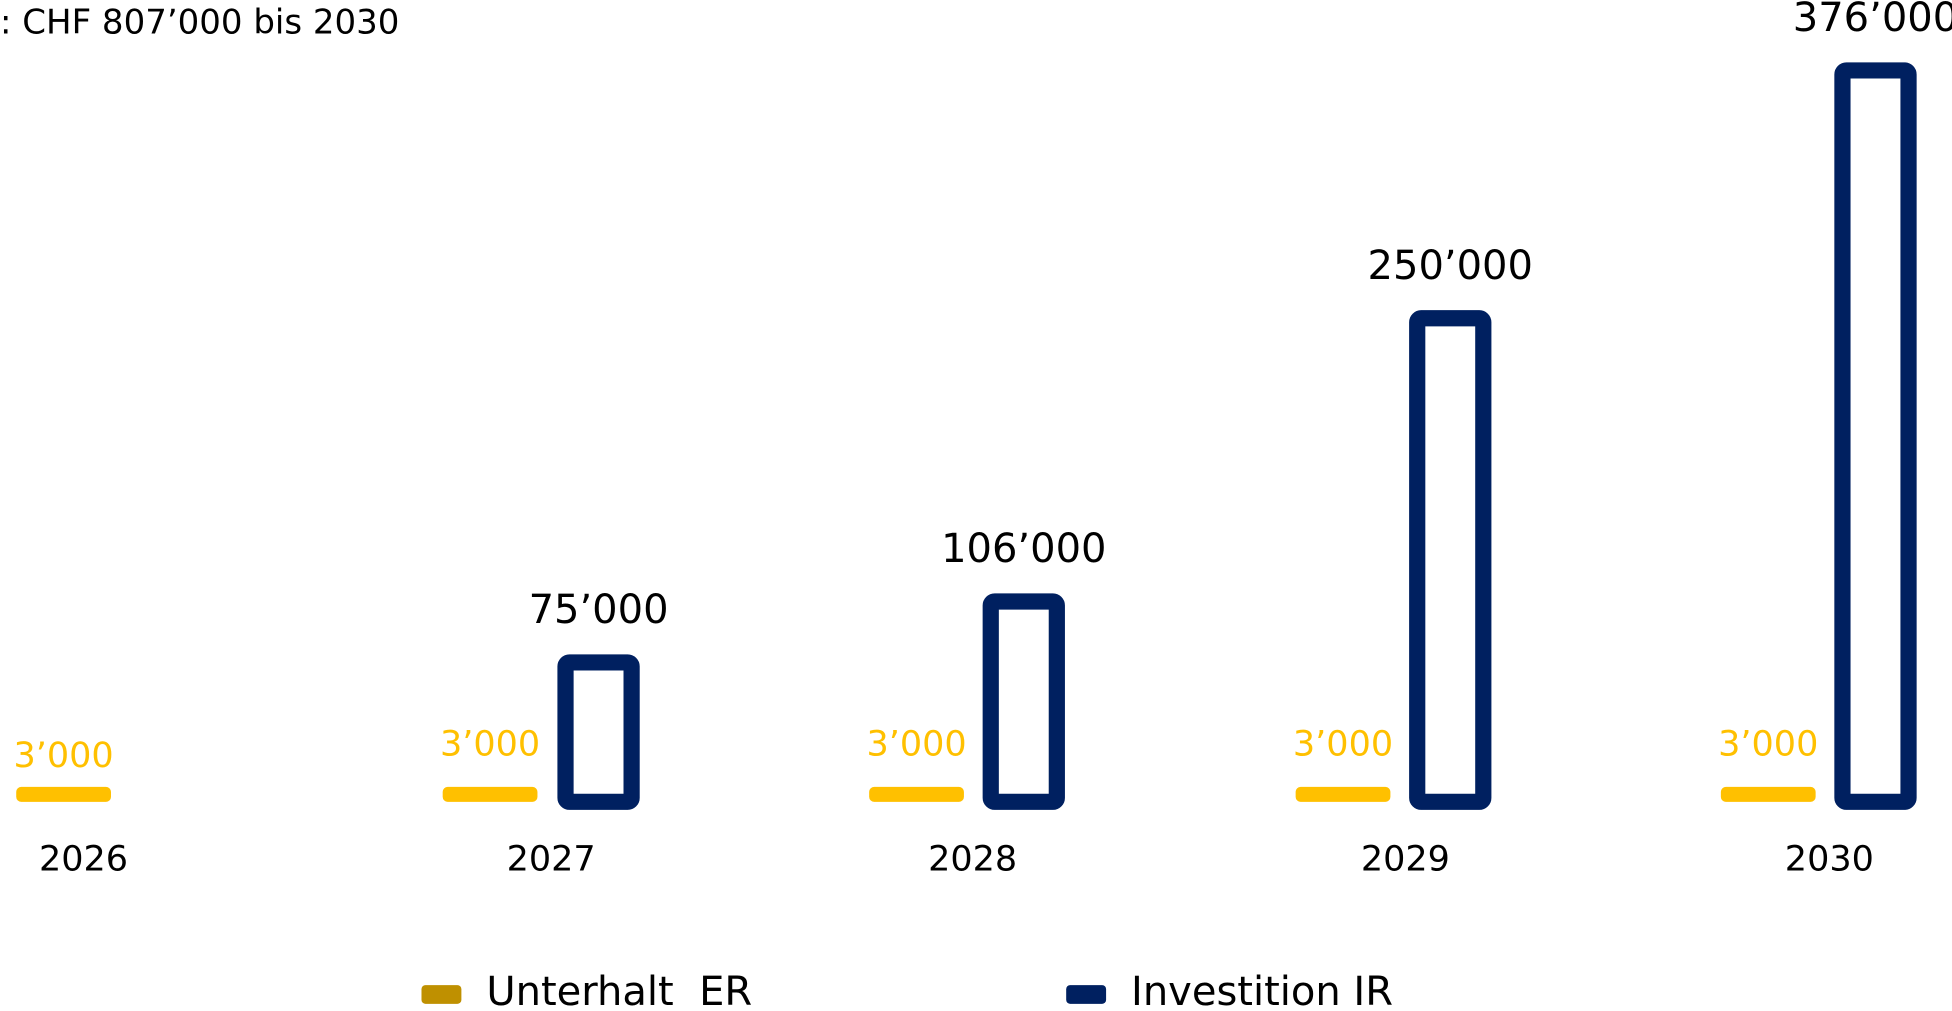 The image size is (1952, 1011). What do you see at coordinates (1450, 266) in the screenshot?
I see `value-label: 250’000` at bounding box center [1450, 266].